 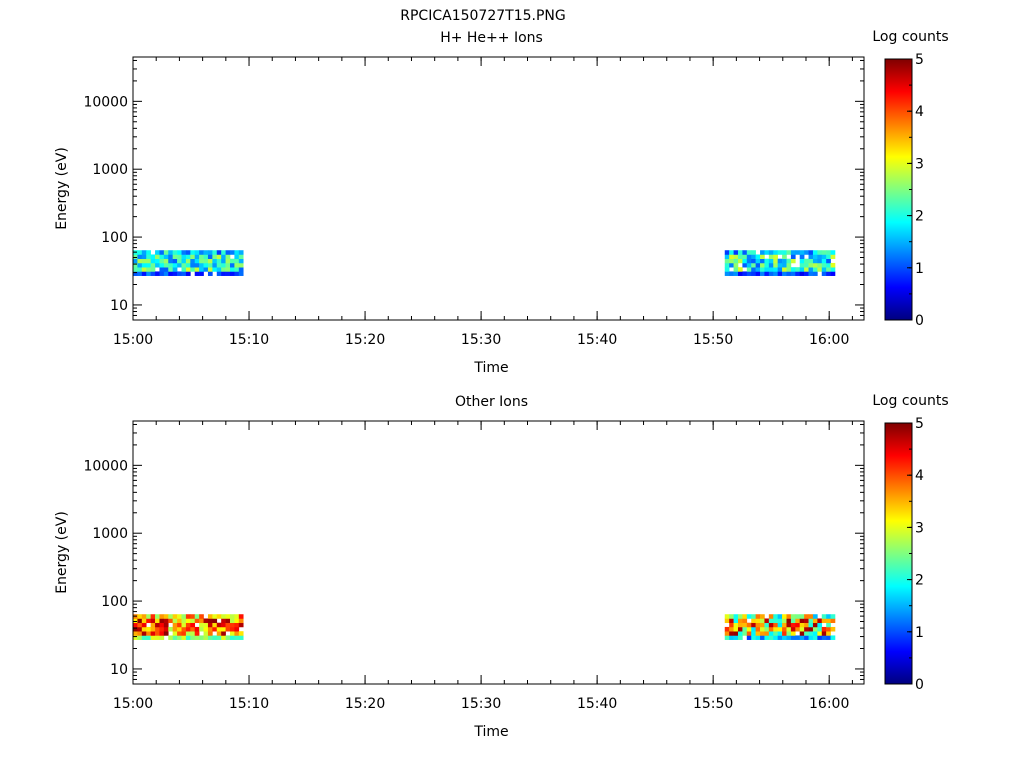 I want to click on colorbar-tick-label: 1, so click(x=919, y=633).